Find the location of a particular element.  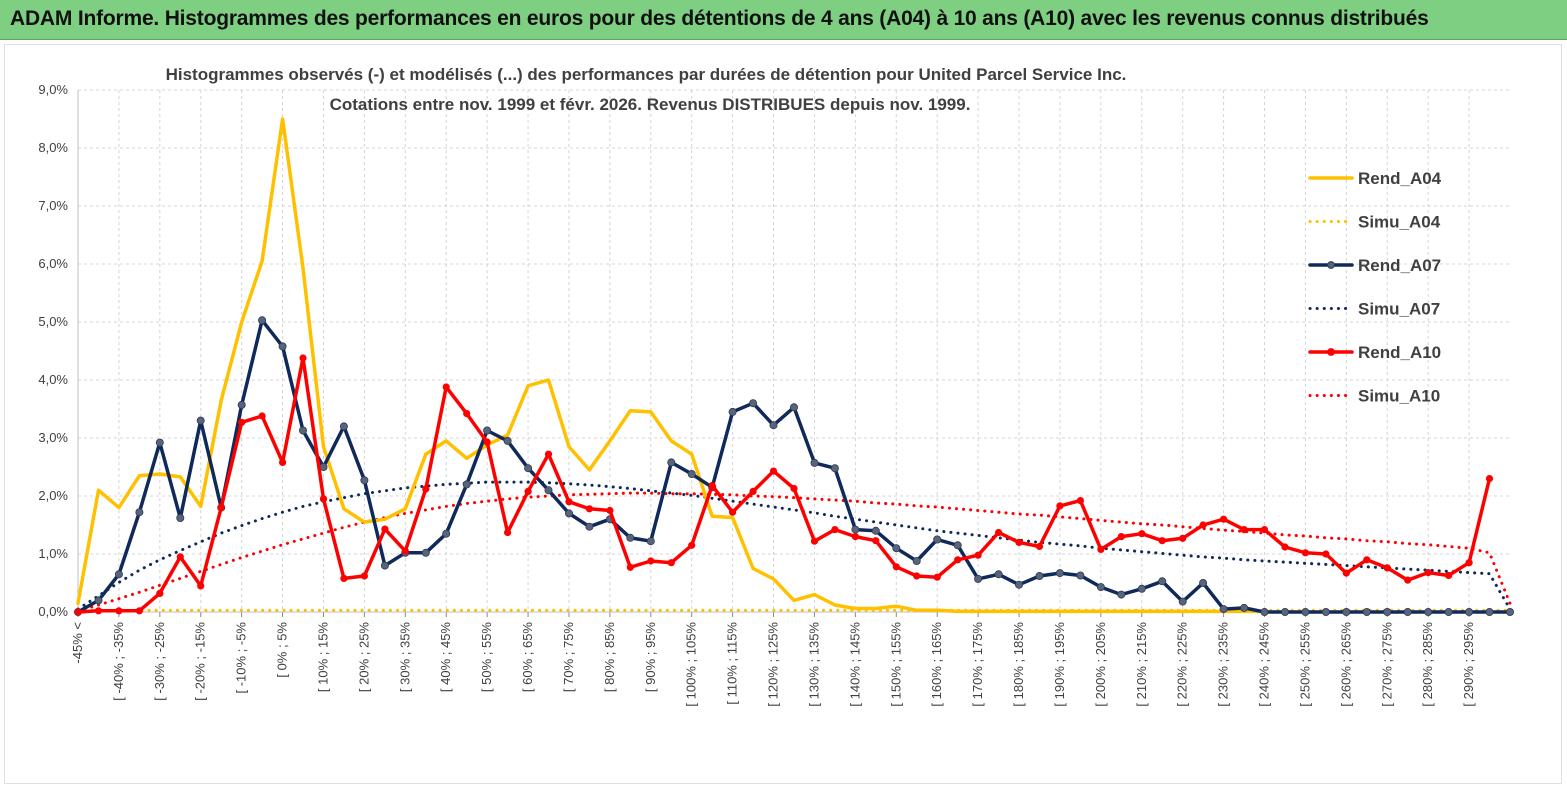

y-tick-label: 8,0% is located at coordinates (53, 147).